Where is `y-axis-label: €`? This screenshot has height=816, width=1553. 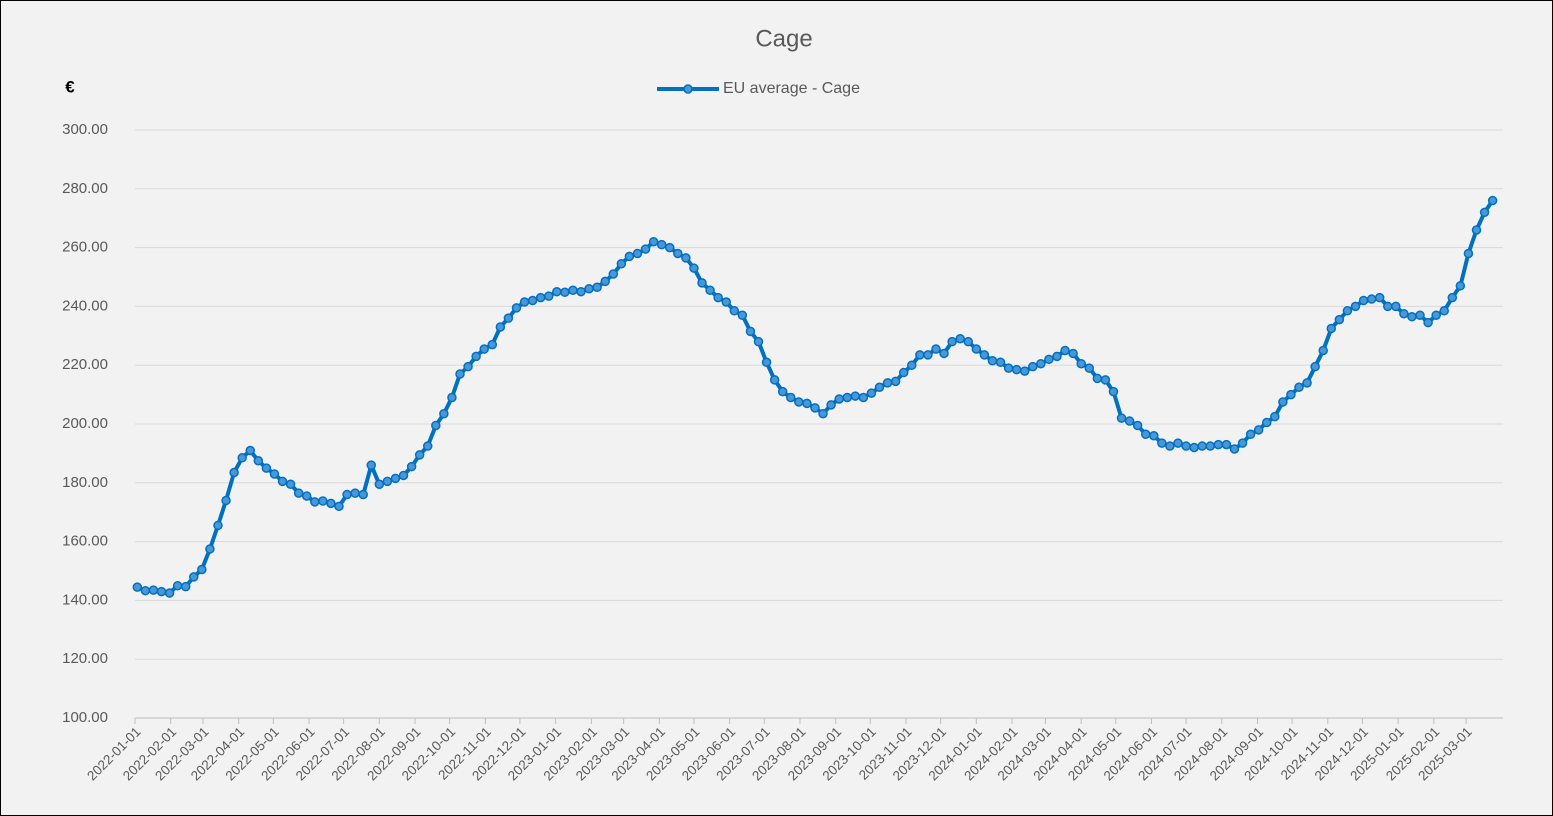
y-axis-label: € is located at coordinates (70, 86).